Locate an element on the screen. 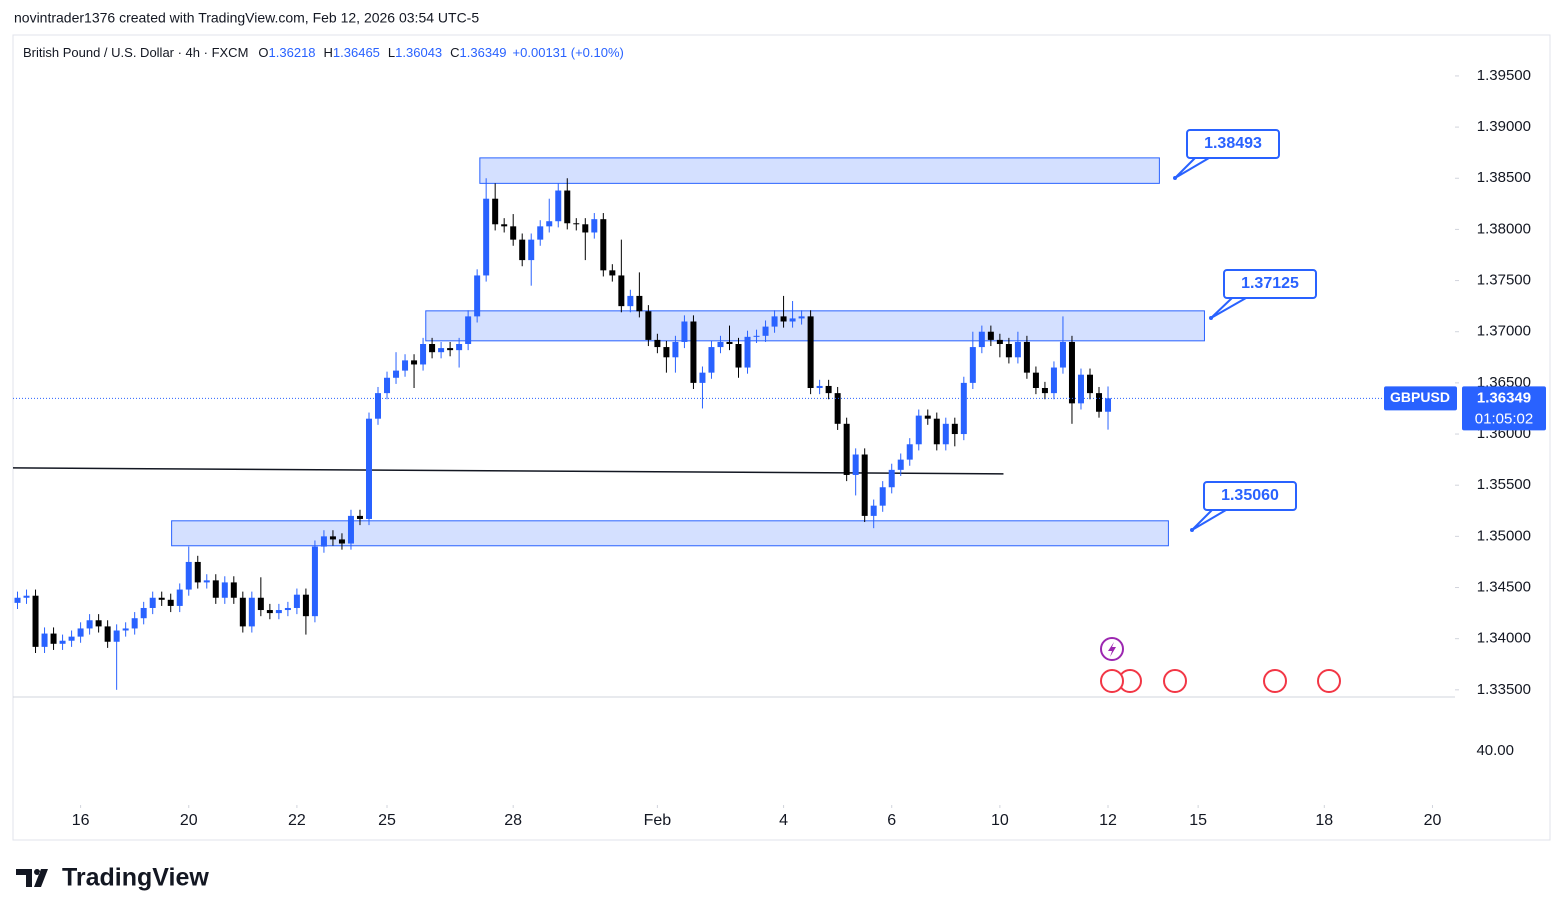  legend-key: C is located at coordinates (454, 52).